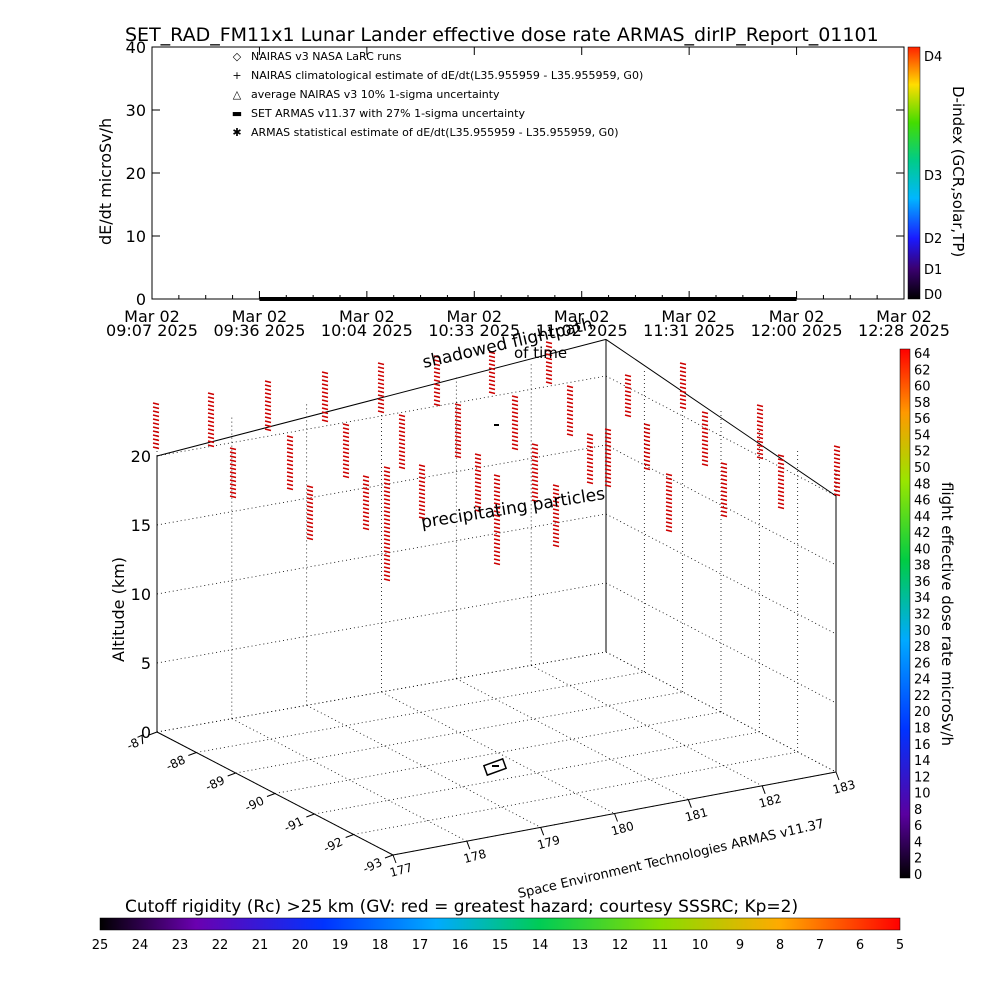 The width and height of the screenshot is (1000, 1004). What do you see at coordinates (922, 777) in the screenshot?
I see `dose-rate-tick-label: 12` at bounding box center [922, 777].